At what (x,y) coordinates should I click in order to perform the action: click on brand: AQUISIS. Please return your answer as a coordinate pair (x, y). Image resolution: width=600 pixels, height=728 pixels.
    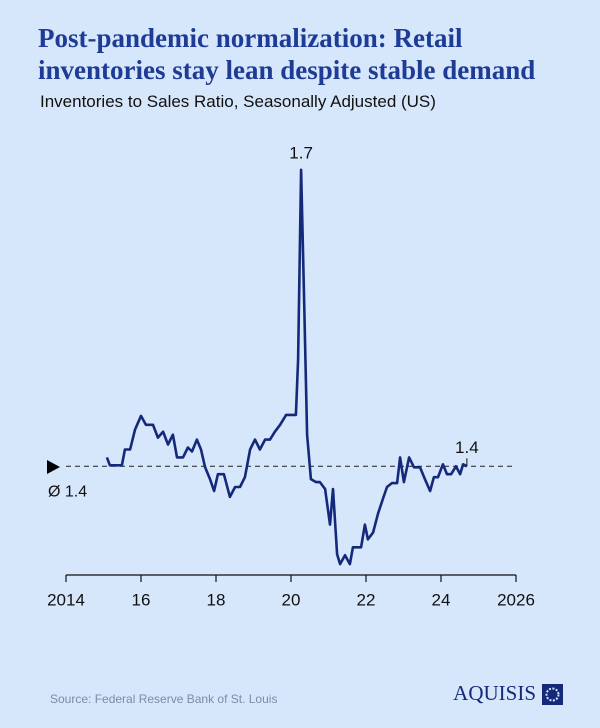
    Looking at the image, I should click on (494, 693).